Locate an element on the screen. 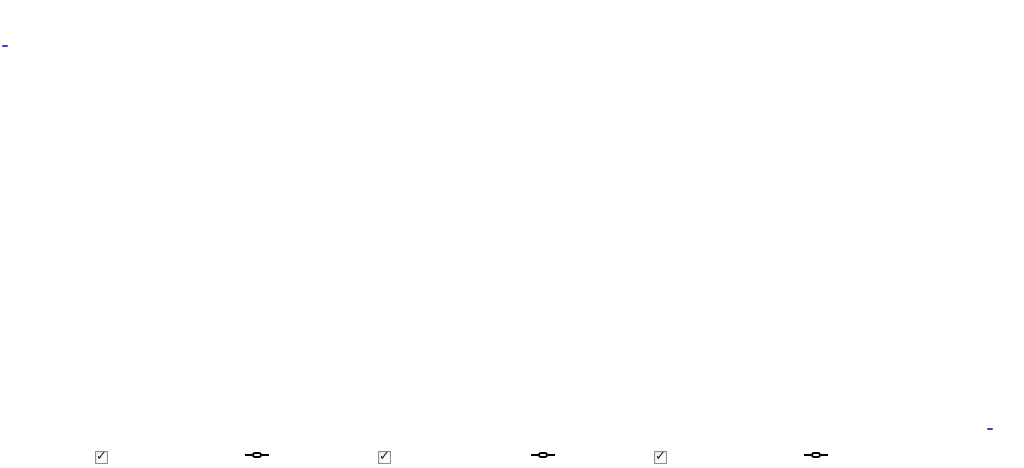 The width and height of the screenshot is (1024, 468). y-axis-max-value-box is located at coordinates (5, 46).